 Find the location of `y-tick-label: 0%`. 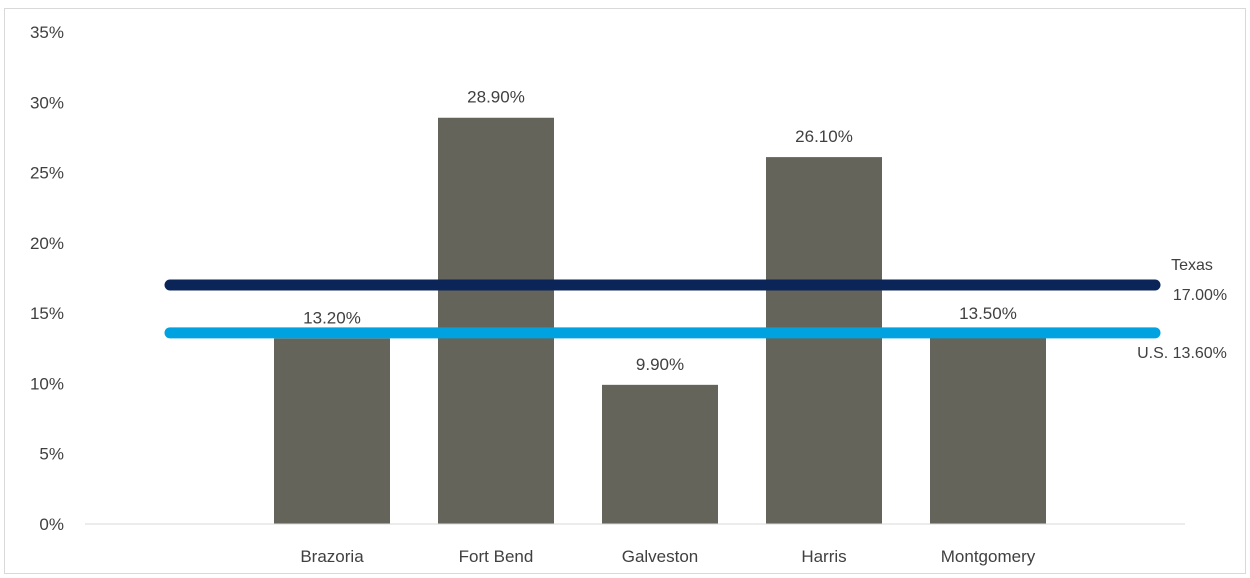

y-tick-label: 0% is located at coordinates (51, 524).